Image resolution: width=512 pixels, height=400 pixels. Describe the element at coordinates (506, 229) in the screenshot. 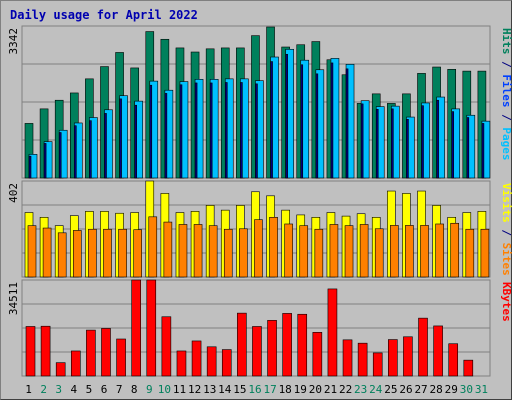

I see `series-axis-label: Visits / Sites` at that location.